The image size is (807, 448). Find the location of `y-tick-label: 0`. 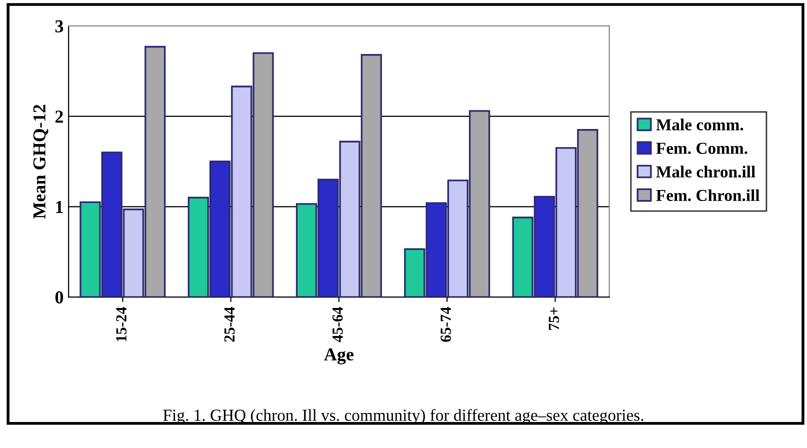

y-tick-label: 0 is located at coordinates (59, 297).